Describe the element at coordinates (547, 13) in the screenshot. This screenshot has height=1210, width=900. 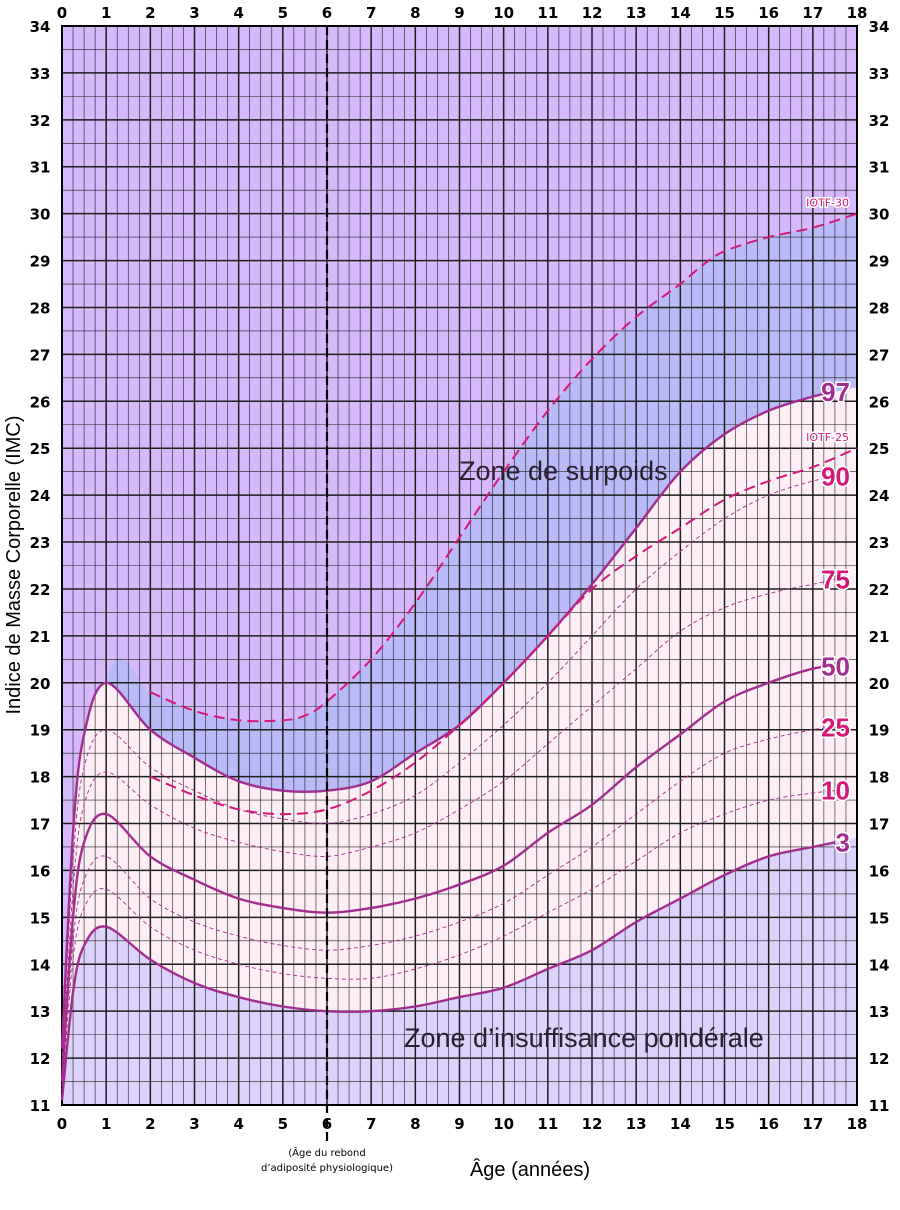
I see `x-tick-label-top: 11` at that location.